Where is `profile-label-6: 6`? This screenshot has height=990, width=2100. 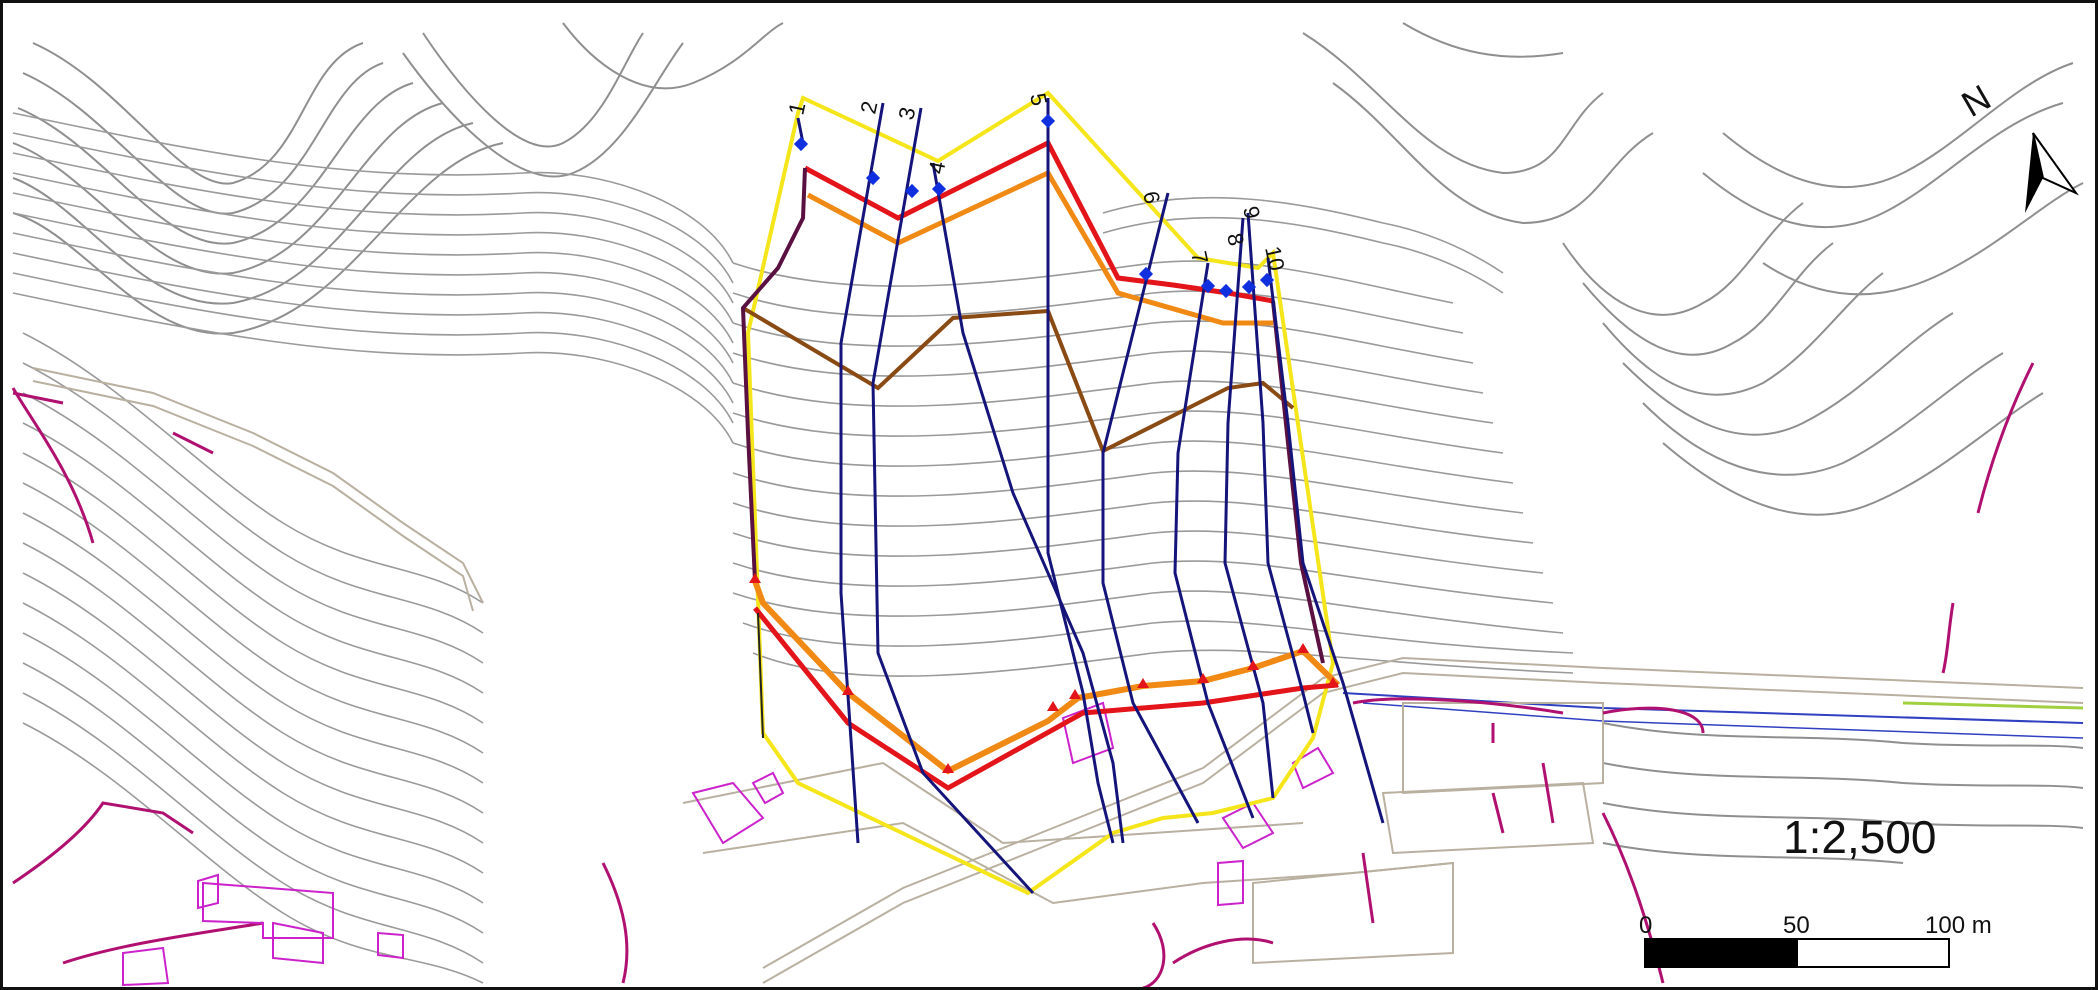 profile-label-6: 6 is located at coordinates (1151, 197).